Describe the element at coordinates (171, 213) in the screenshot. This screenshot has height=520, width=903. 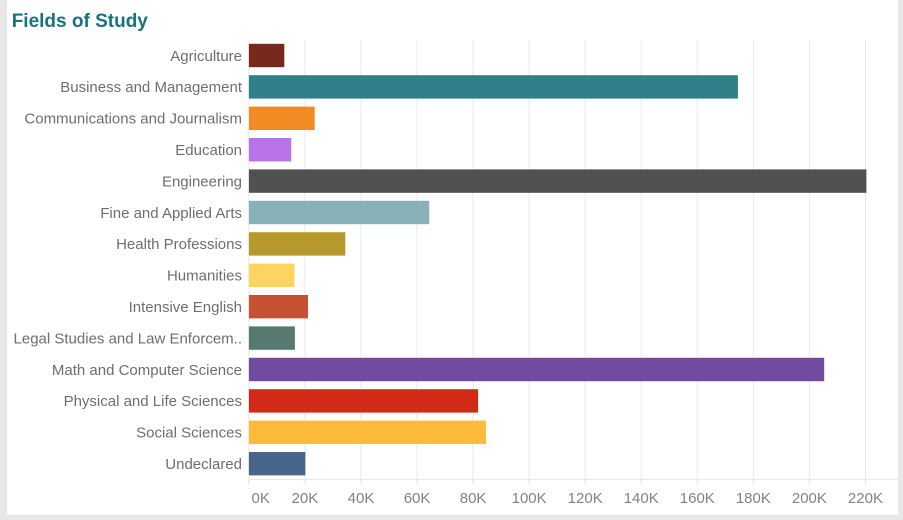
I see `svg-text: Fine and Applied Arts` at that location.